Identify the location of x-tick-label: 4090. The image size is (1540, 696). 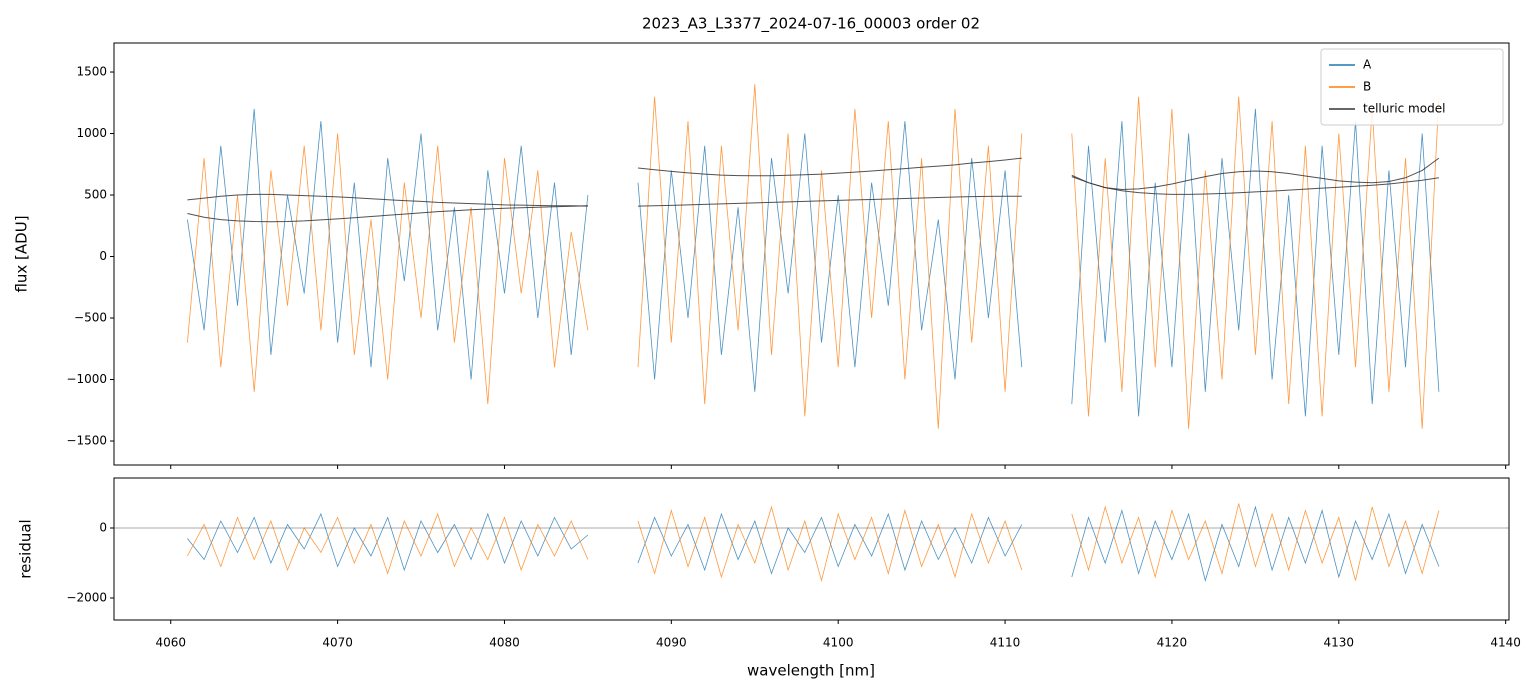
(671, 643).